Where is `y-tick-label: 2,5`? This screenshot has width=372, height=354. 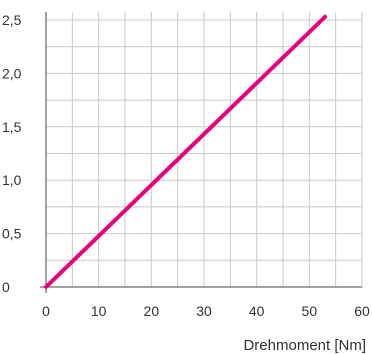 y-tick-label: 2,5 is located at coordinates (12, 20).